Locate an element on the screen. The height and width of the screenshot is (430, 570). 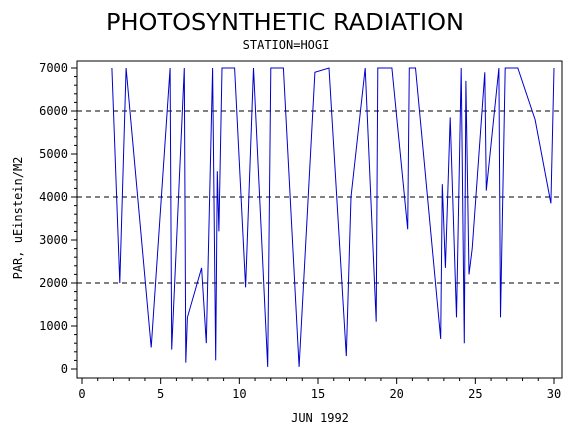
y-tick-label: 4000 is located at coordinates (53, 197).